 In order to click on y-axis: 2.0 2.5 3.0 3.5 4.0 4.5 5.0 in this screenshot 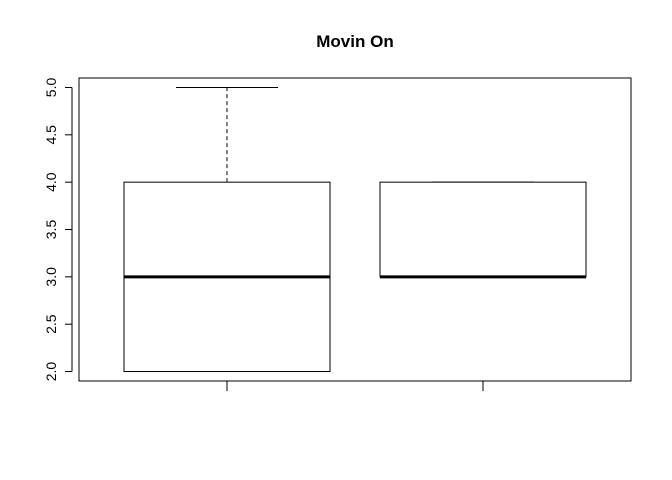, I will do `click(58, 230)`.